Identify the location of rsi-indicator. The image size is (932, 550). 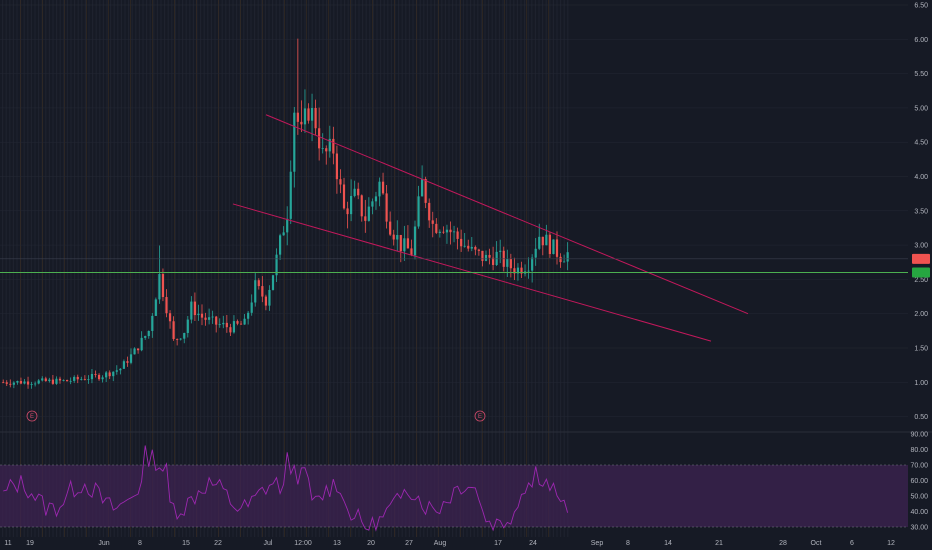
(286, 488).